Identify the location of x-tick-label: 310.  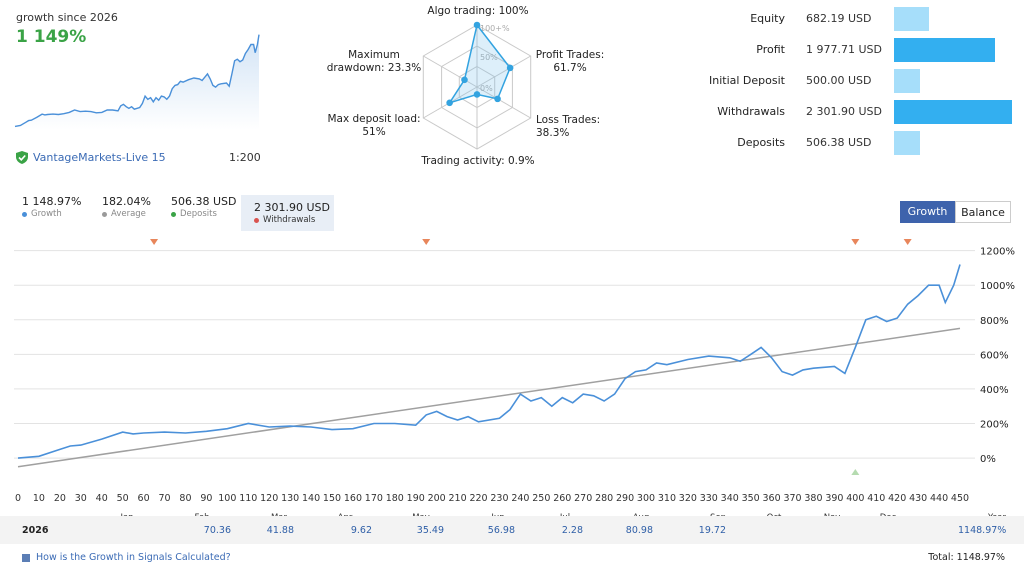
(667, 498).